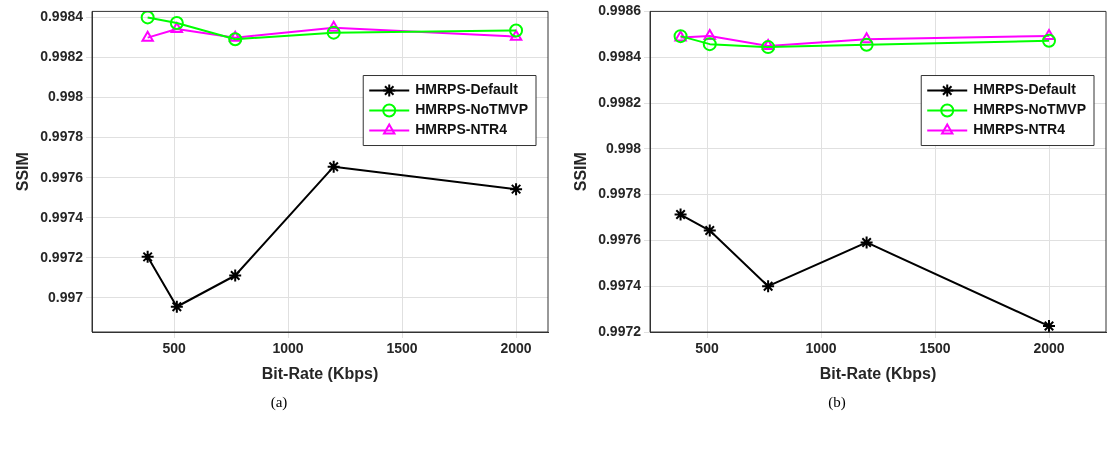  I want to click on y-tick-label: 0.997, so click(65, 296).